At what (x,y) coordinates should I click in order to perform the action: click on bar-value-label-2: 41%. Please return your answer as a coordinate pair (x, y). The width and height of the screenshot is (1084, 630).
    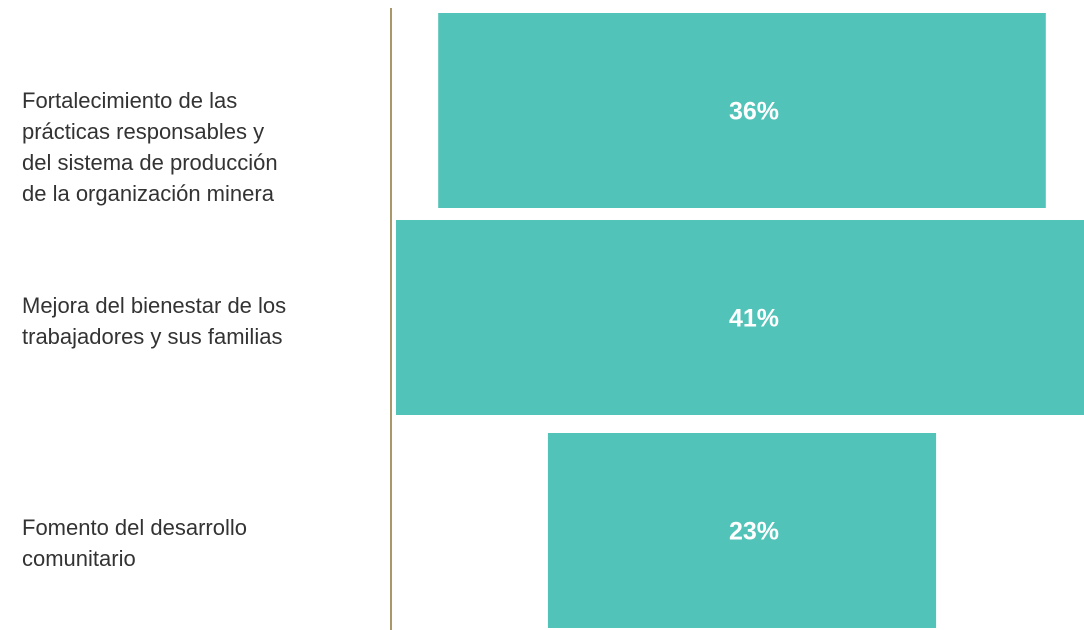
    Looking at the image, I should click on (754, 319).